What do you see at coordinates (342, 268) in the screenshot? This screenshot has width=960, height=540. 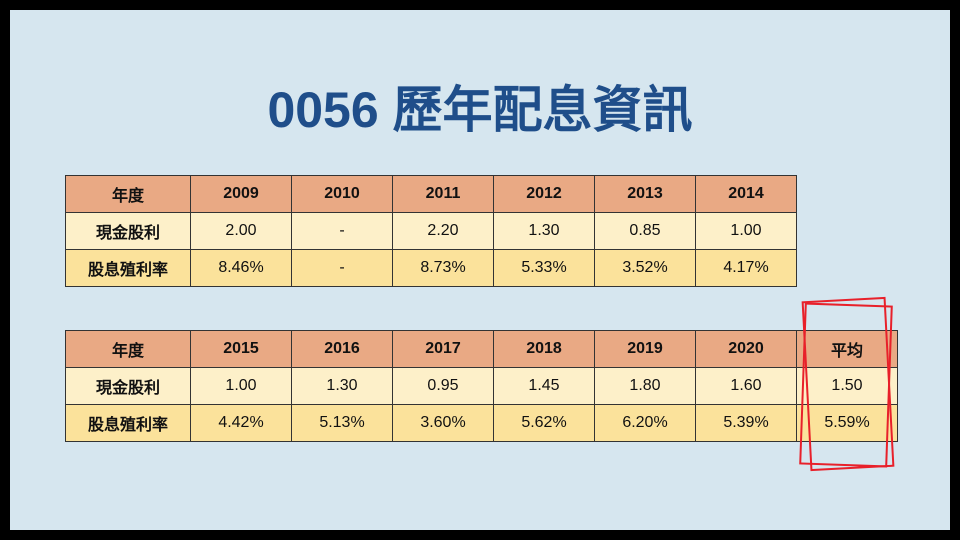 I see `table-cell: -` at bounding box center [342, 268].